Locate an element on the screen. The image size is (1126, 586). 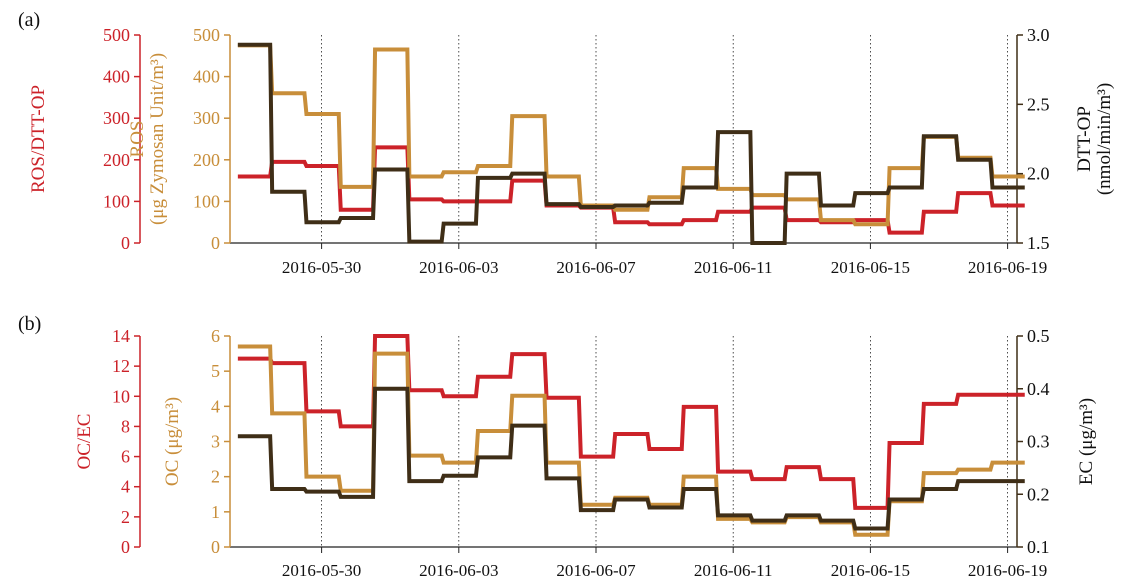
left-outer-tick-label: 10 is located at coordinates (121, 396).